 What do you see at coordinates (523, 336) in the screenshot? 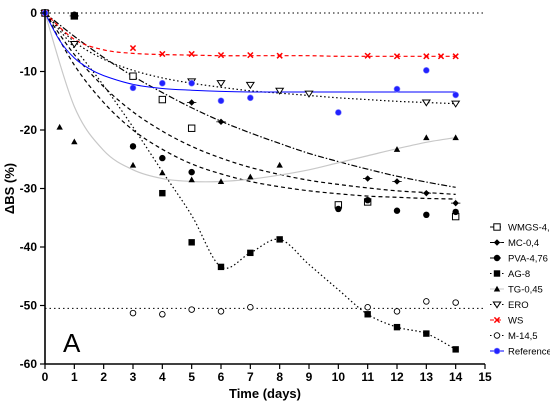
I see `legend-label-7: M-14,5` at bounding box center [523, 336].